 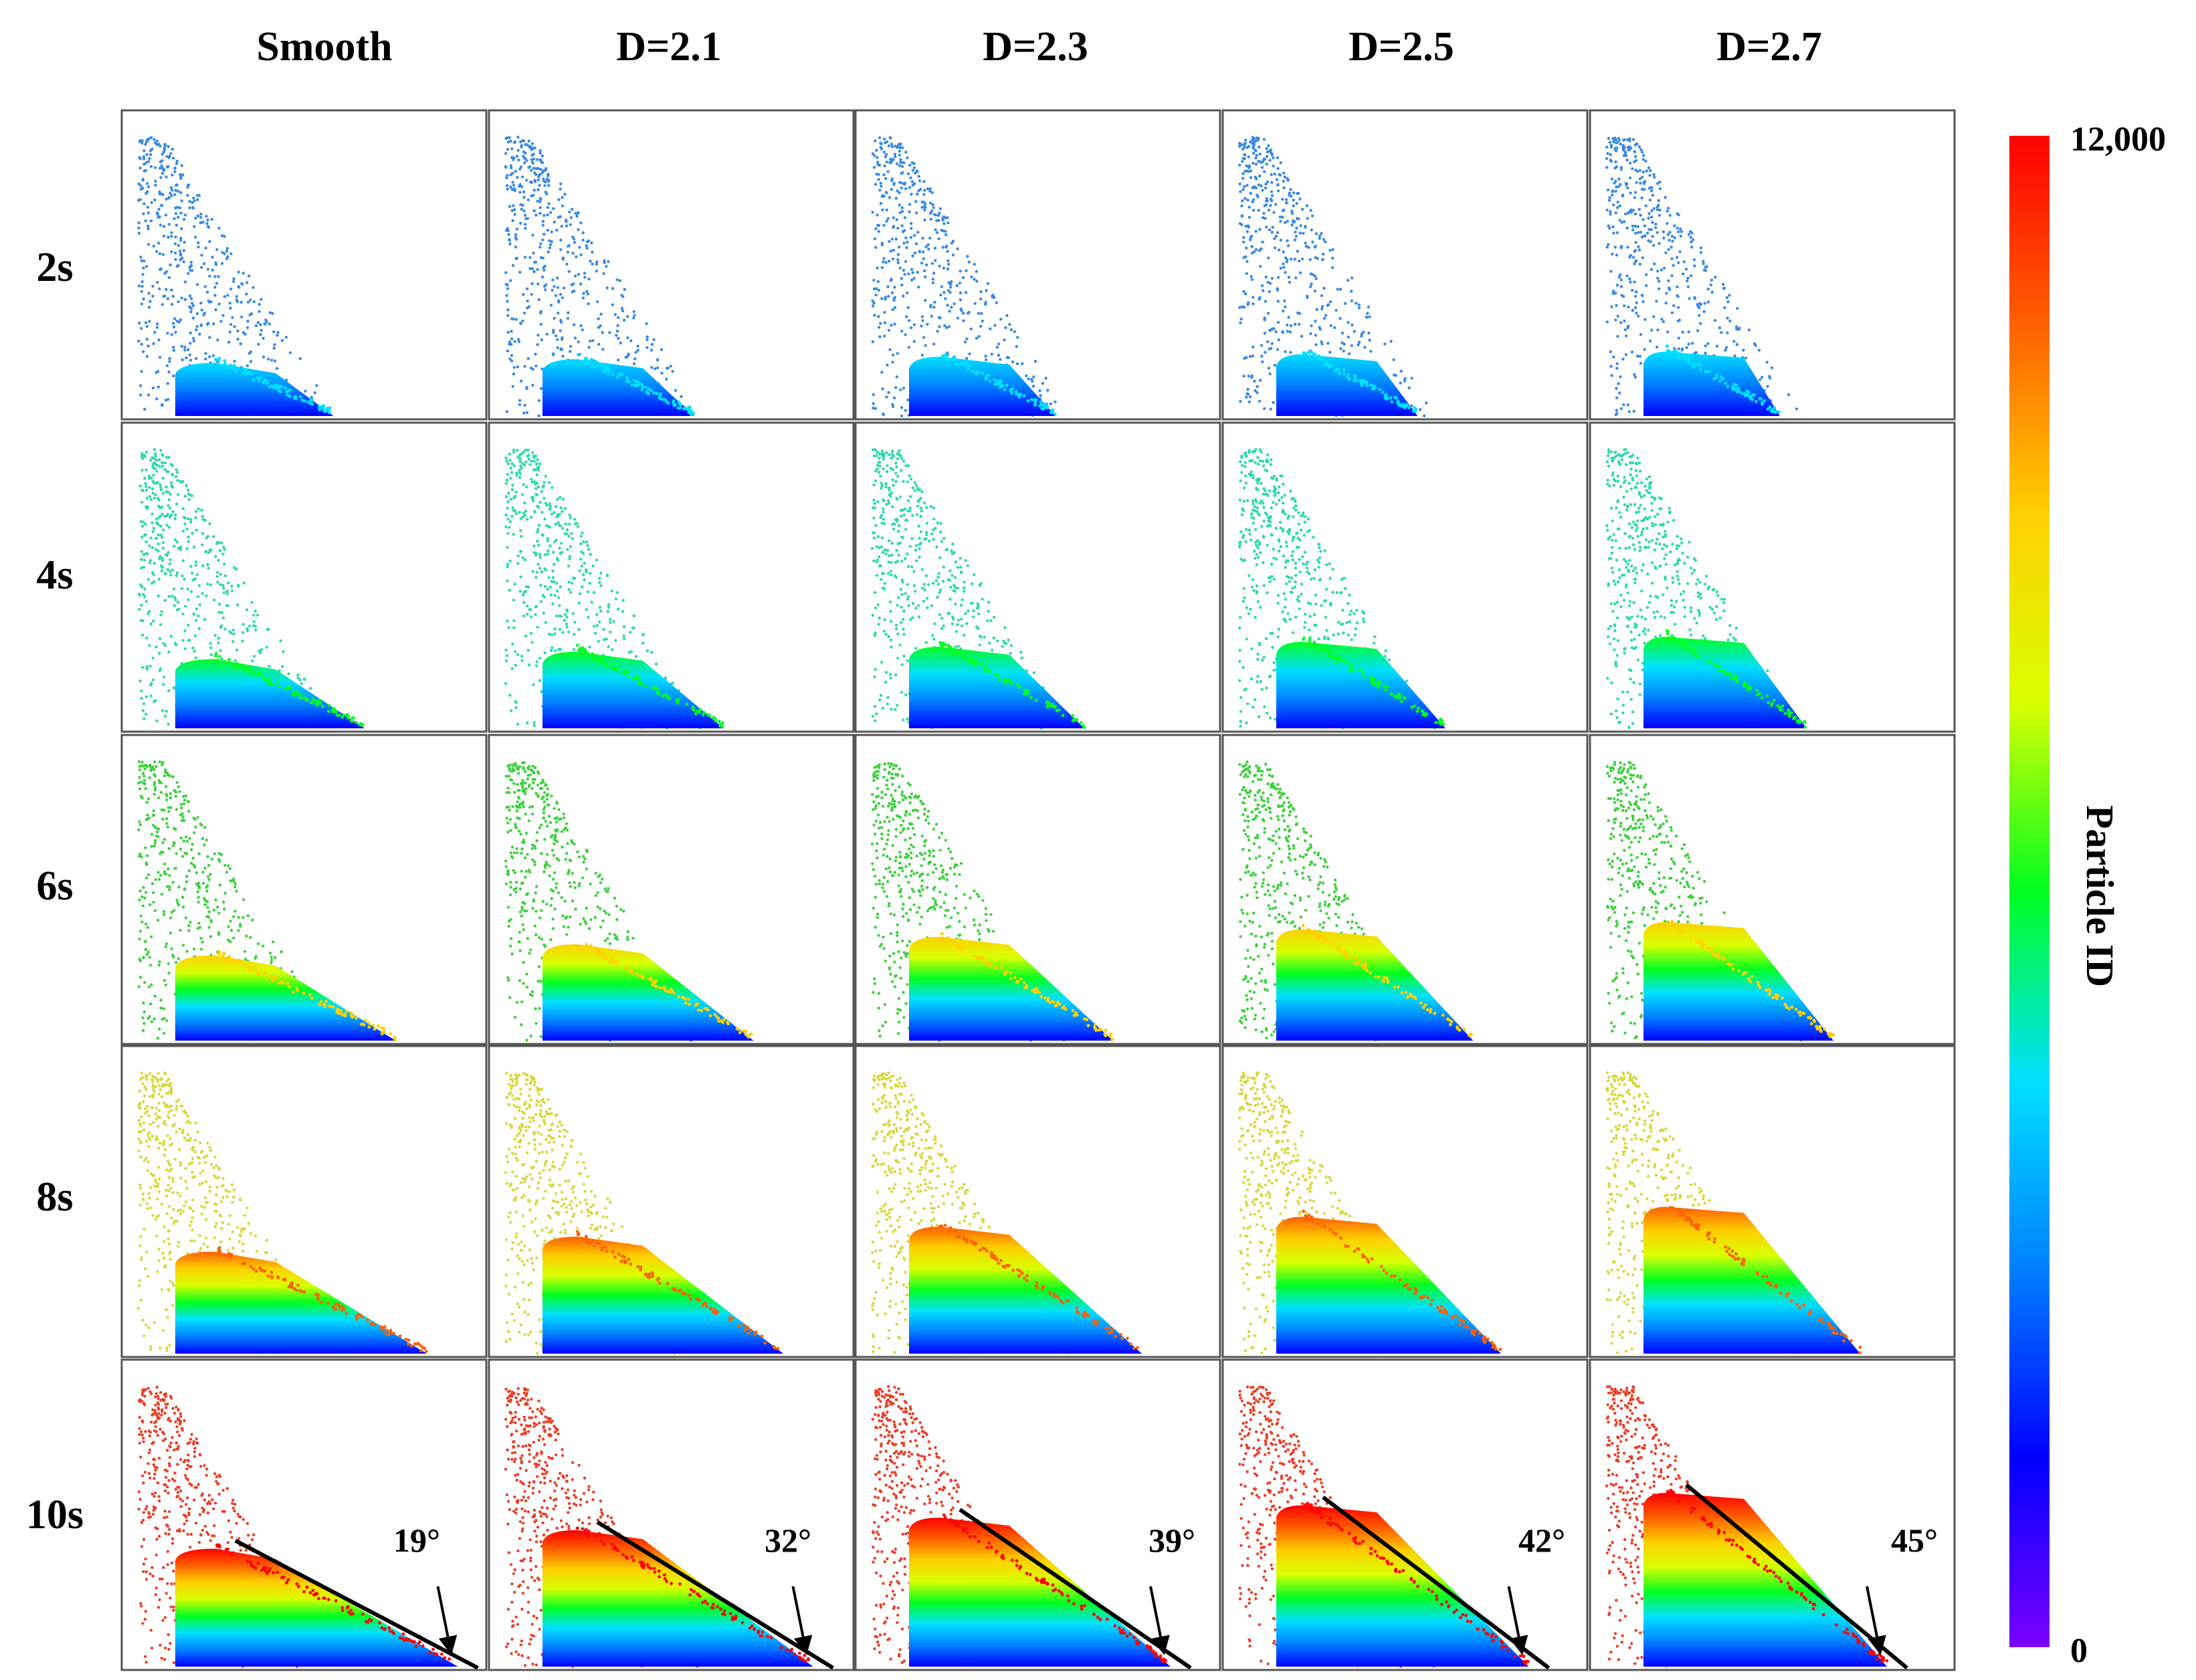 What do you see at coordinates (54, 886) in the screenshot?
I see `row-label-6s: 6s` at bounding box center [54, 886].